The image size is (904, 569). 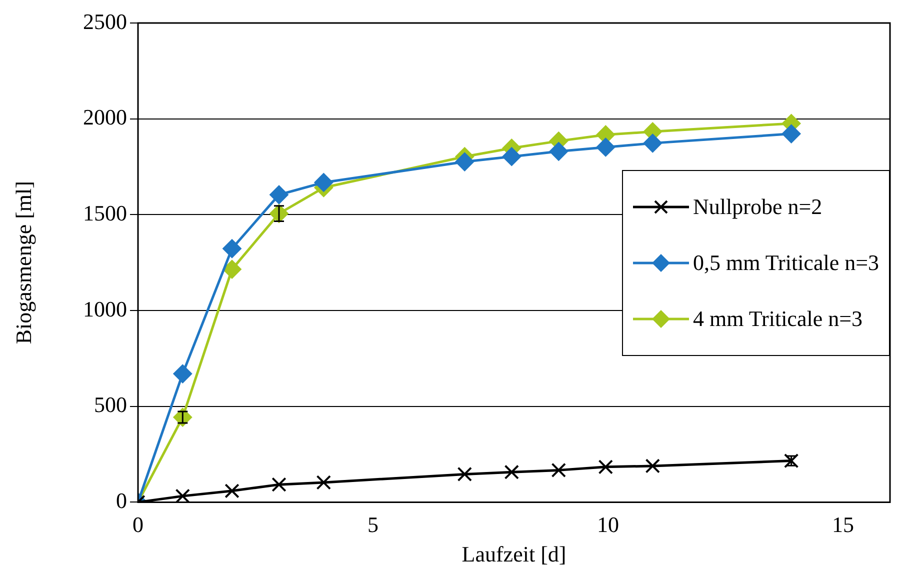 What do you see at coordinates (121, 500) in the screenshot?
I see `y-tick-label: 0` at bounding box center [121, 500].